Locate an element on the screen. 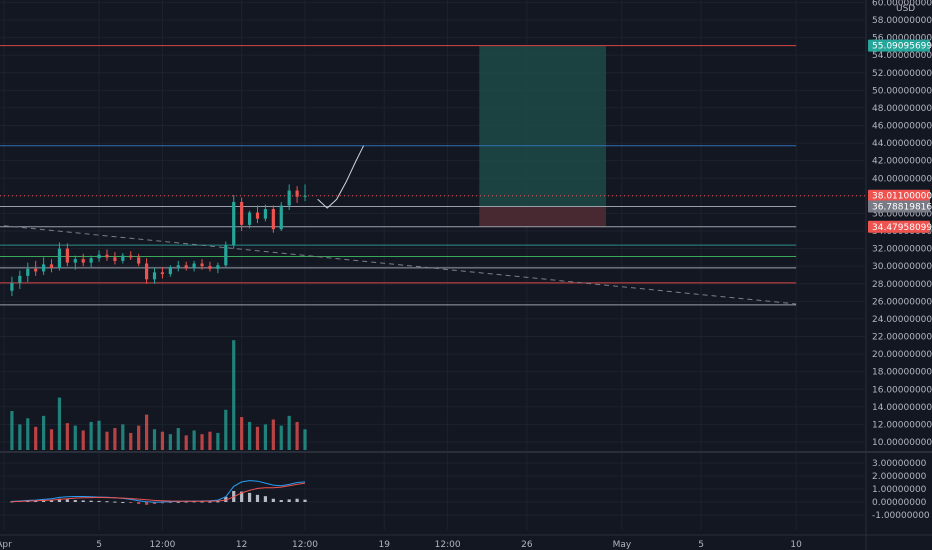 This screenshot has width=932, height=550. volume-pane is located at coordinates (158, 395).